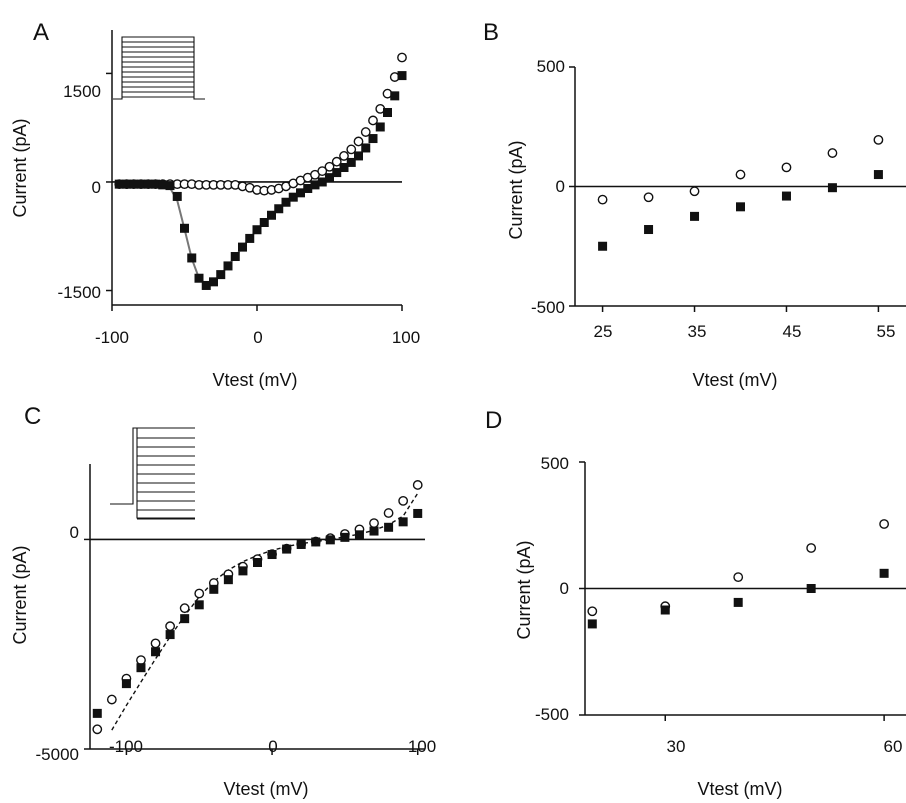  What do you see at coordinates (96, 187) in the screenshot?
I see `panel-a-ytick: 0` at bounding box center [96, 187].